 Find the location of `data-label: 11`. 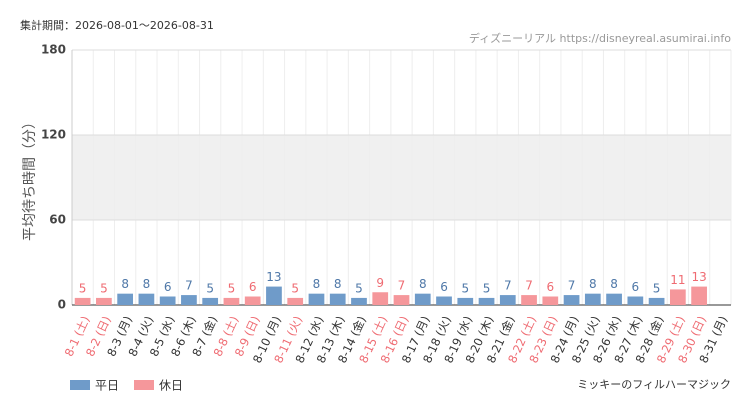

data-label: 11 is located at coordinates (677, 280).